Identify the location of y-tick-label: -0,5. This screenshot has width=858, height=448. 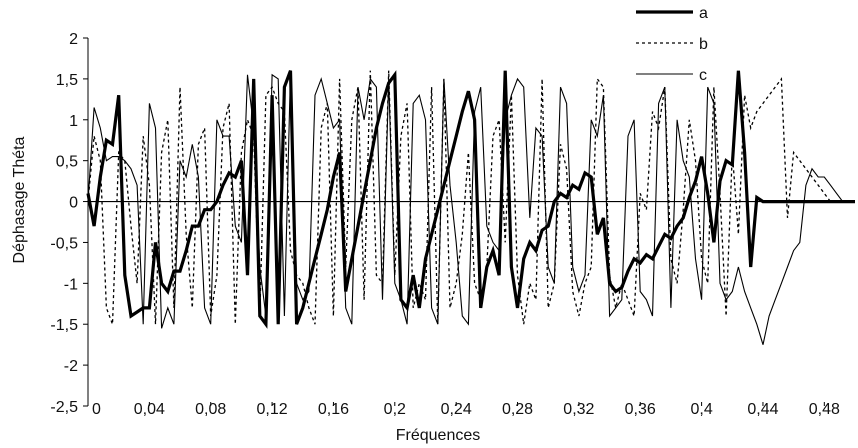
(64, 243).